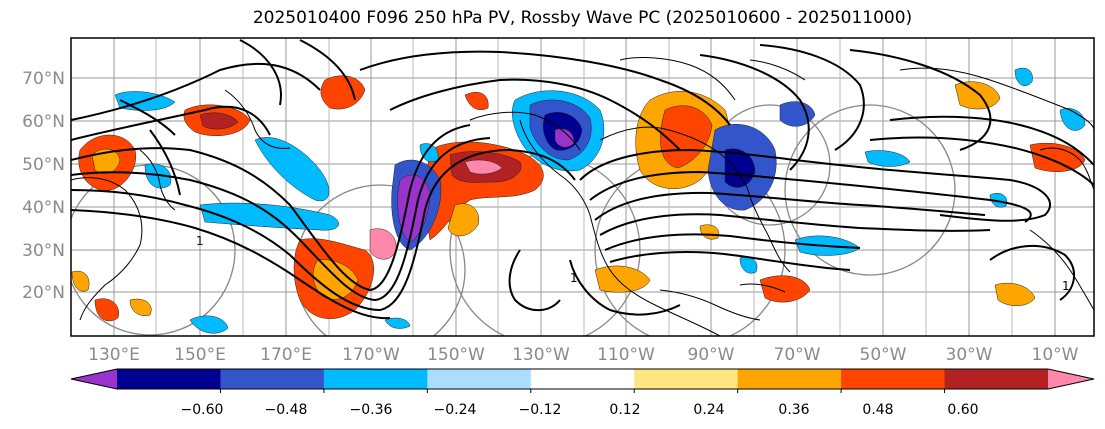 The image size is (1105, 429). What do you see at coordinates (371, 355) in the screenshot?
I see `longitude-label: 170°W` at bounding box center [371, 355].